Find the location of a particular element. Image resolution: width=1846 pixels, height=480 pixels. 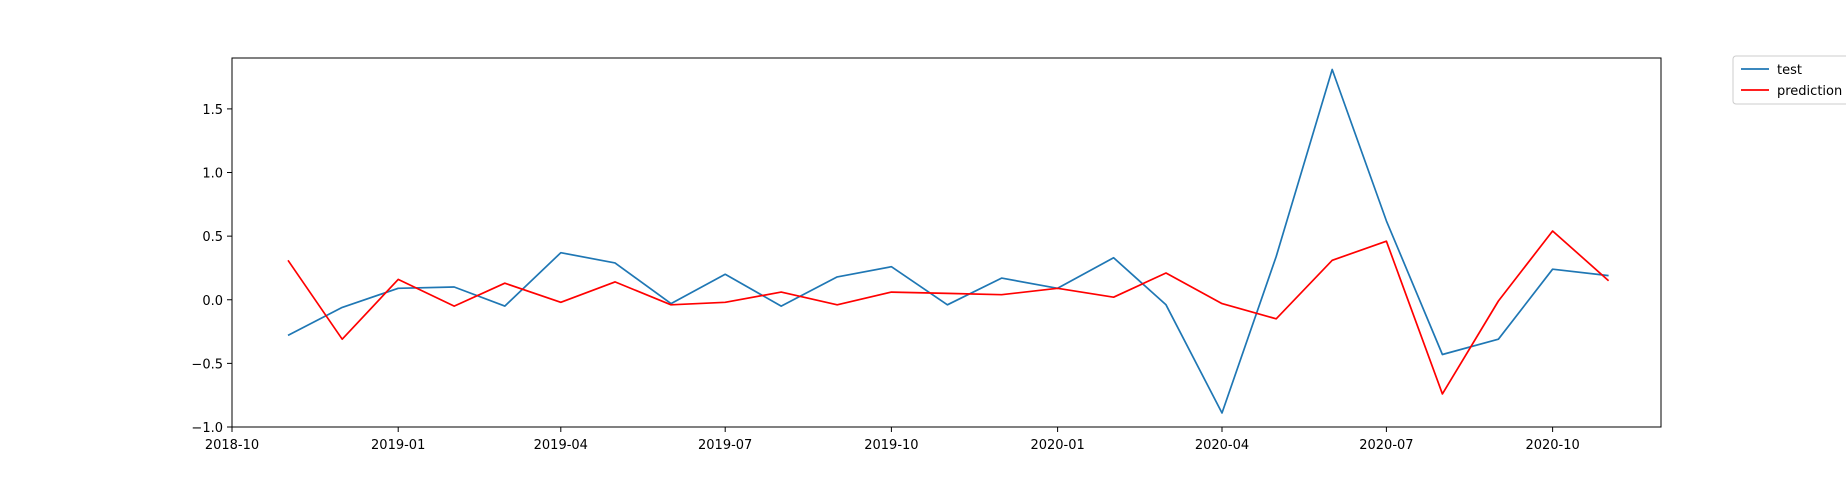

x-tick-label: 2019-10 is located at coordinates (891, 445).